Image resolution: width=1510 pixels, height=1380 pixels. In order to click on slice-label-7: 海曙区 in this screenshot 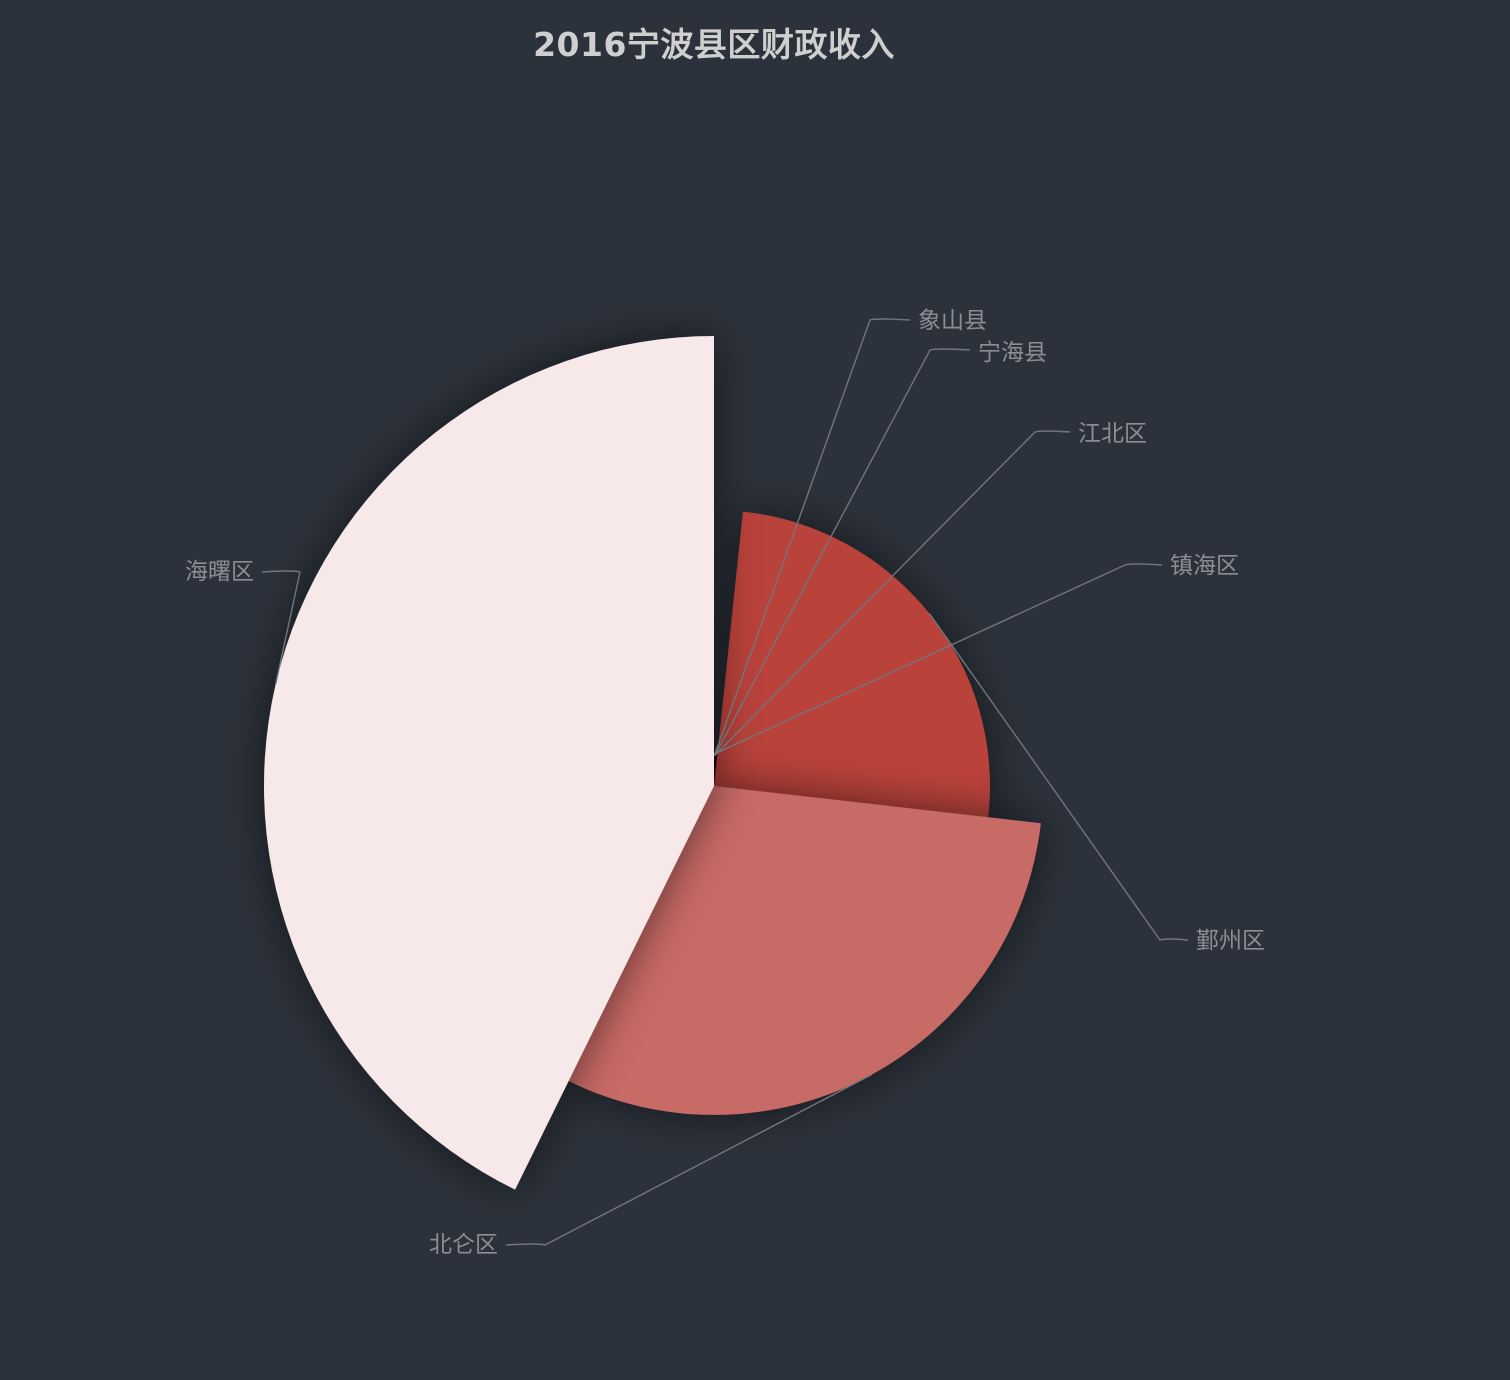, I will do `click(219, 572)`.